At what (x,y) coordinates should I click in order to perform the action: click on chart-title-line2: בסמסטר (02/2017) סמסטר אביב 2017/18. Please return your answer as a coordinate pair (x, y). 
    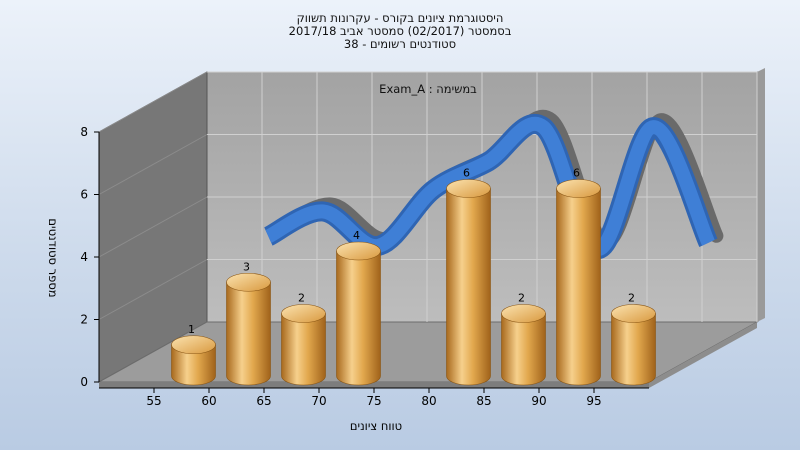
    Looking at the image, I should click on (400, 31).